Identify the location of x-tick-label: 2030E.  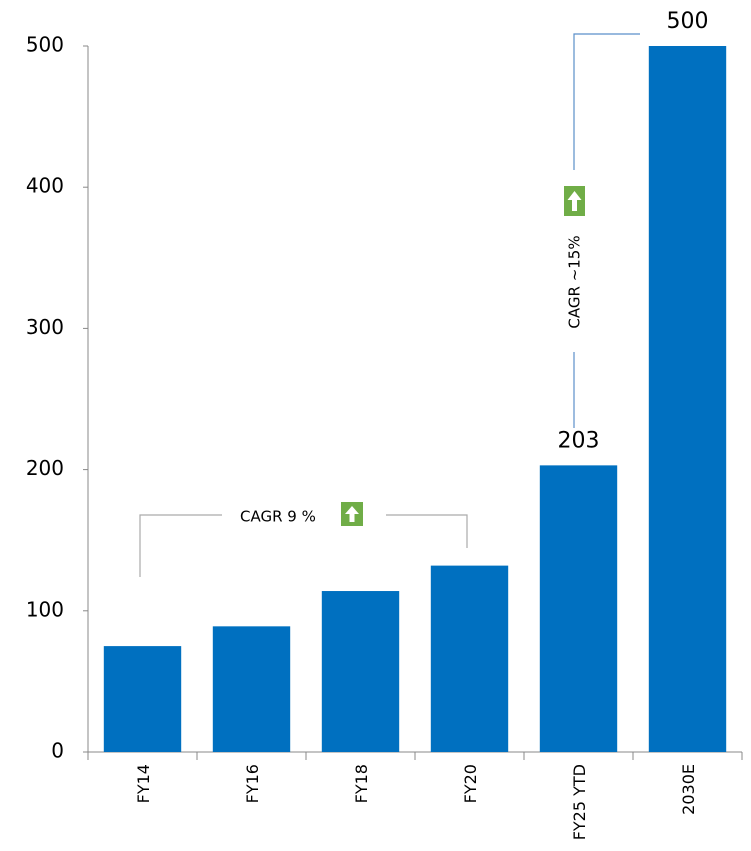
(688, 789).